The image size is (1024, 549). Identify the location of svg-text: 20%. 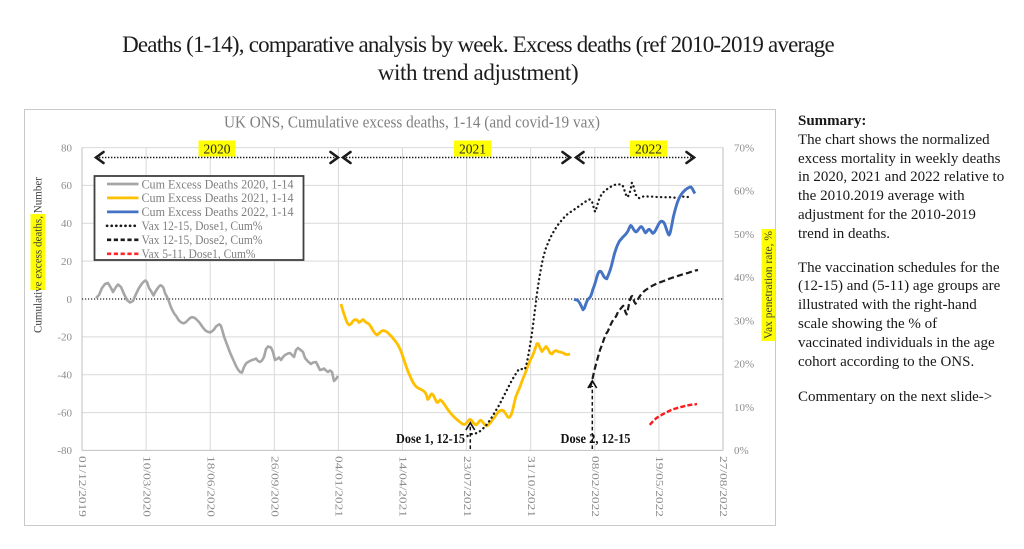
(744, 365).